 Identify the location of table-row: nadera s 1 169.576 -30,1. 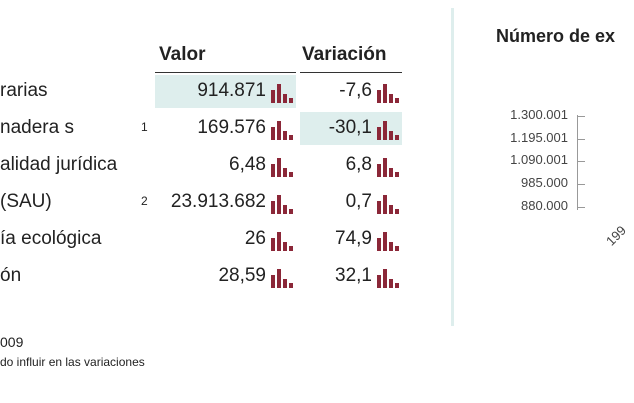
(210, 130).